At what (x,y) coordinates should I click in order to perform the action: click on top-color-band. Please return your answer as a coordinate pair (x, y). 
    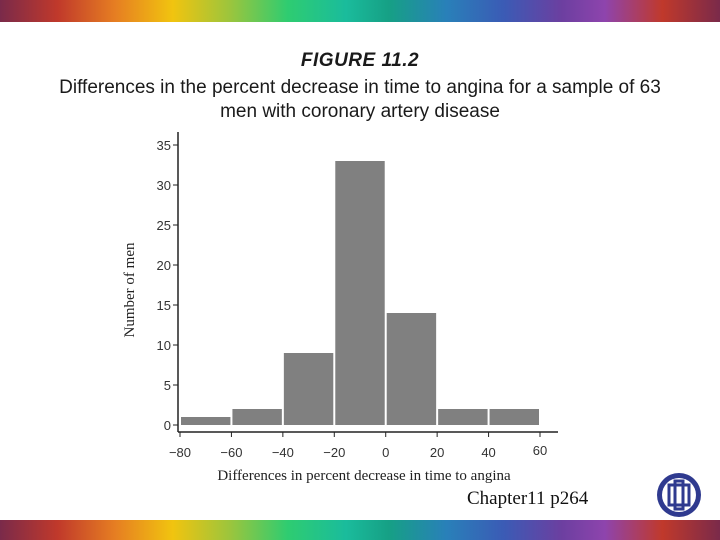
    Looking at the image, I should click on (360, 11).